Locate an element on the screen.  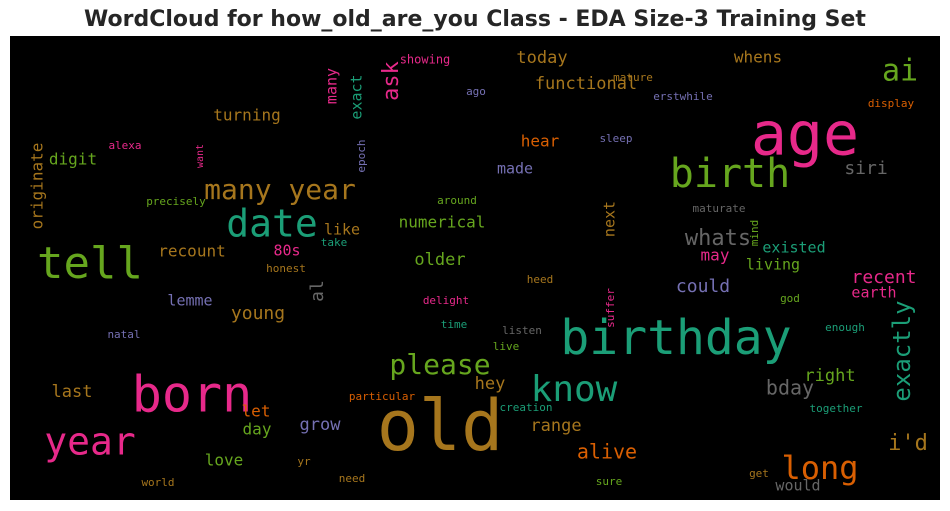
word-may: may is located at coordinates (715, 255).